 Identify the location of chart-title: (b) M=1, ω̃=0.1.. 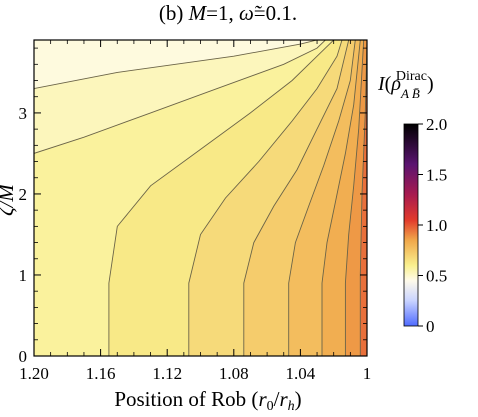
(228, 13).